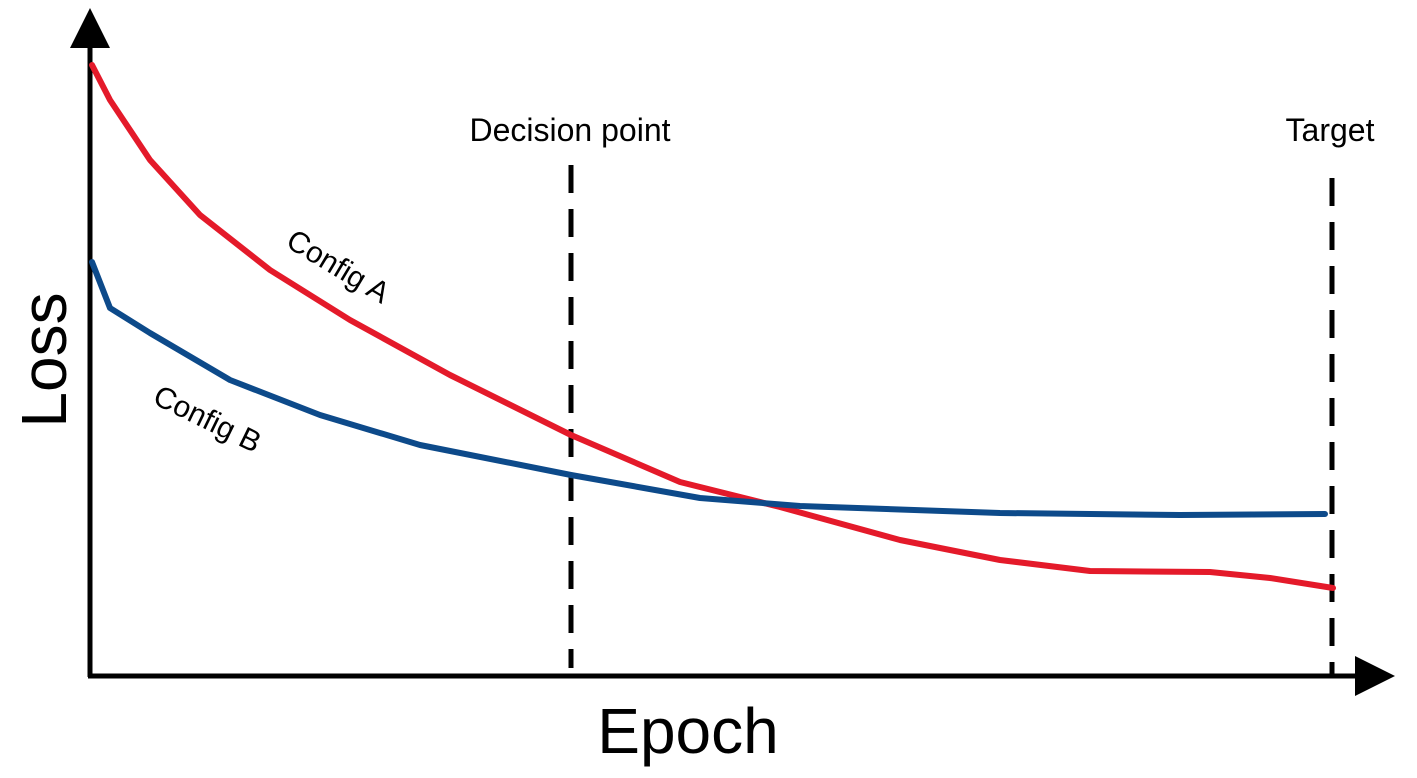  I want to click on x-axis-label: Epoch, so click(687, 731).